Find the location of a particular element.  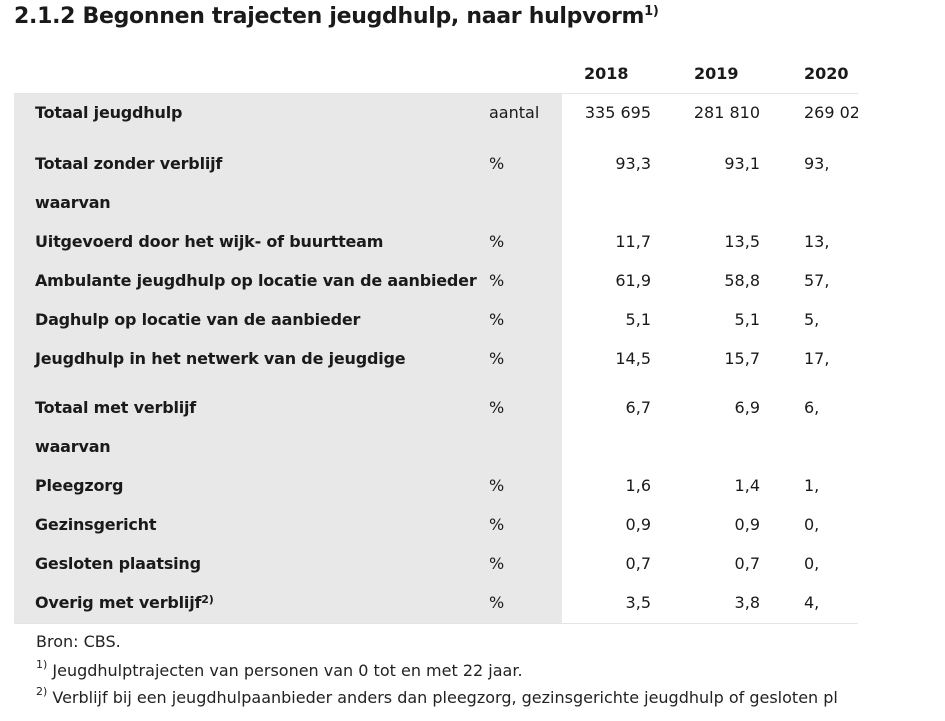

row-label: Totaal jeugdhulp is located at coordinates (109, 112).